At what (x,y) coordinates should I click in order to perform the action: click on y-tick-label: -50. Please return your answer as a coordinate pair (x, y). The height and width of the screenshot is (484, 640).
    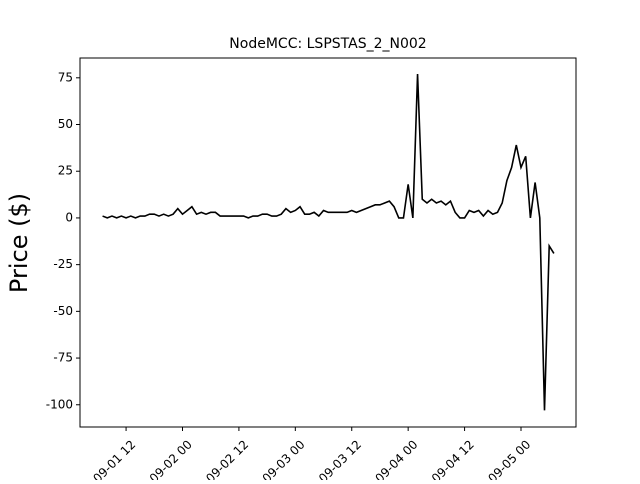
    Looking at the image, I should click on (63, 311).